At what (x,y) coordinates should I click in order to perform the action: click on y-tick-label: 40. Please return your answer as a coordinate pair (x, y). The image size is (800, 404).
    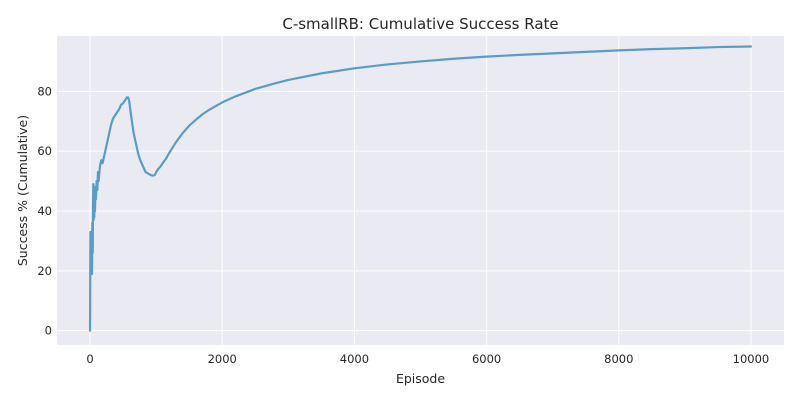
    Looking at the image, I should click on (44, 211).